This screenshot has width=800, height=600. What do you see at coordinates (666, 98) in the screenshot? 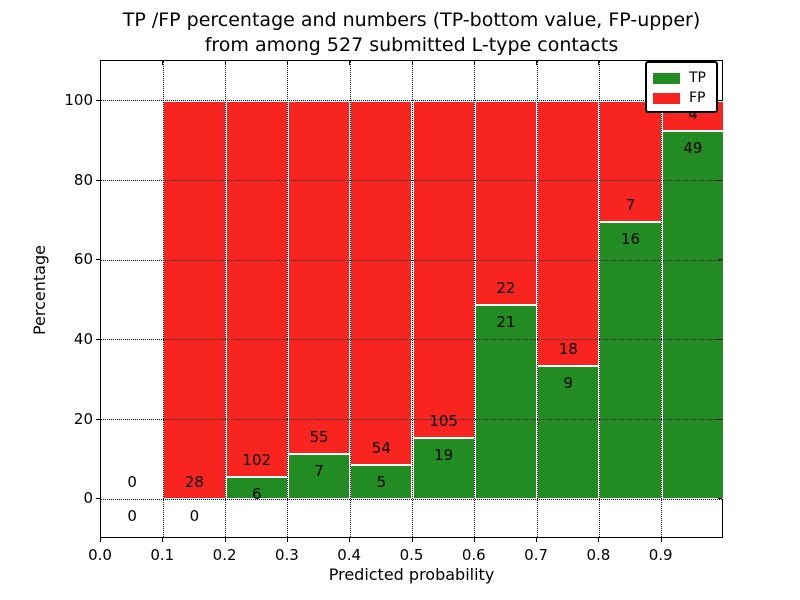
I see `legend-swatch-fp` at bounding box center [666, 98].